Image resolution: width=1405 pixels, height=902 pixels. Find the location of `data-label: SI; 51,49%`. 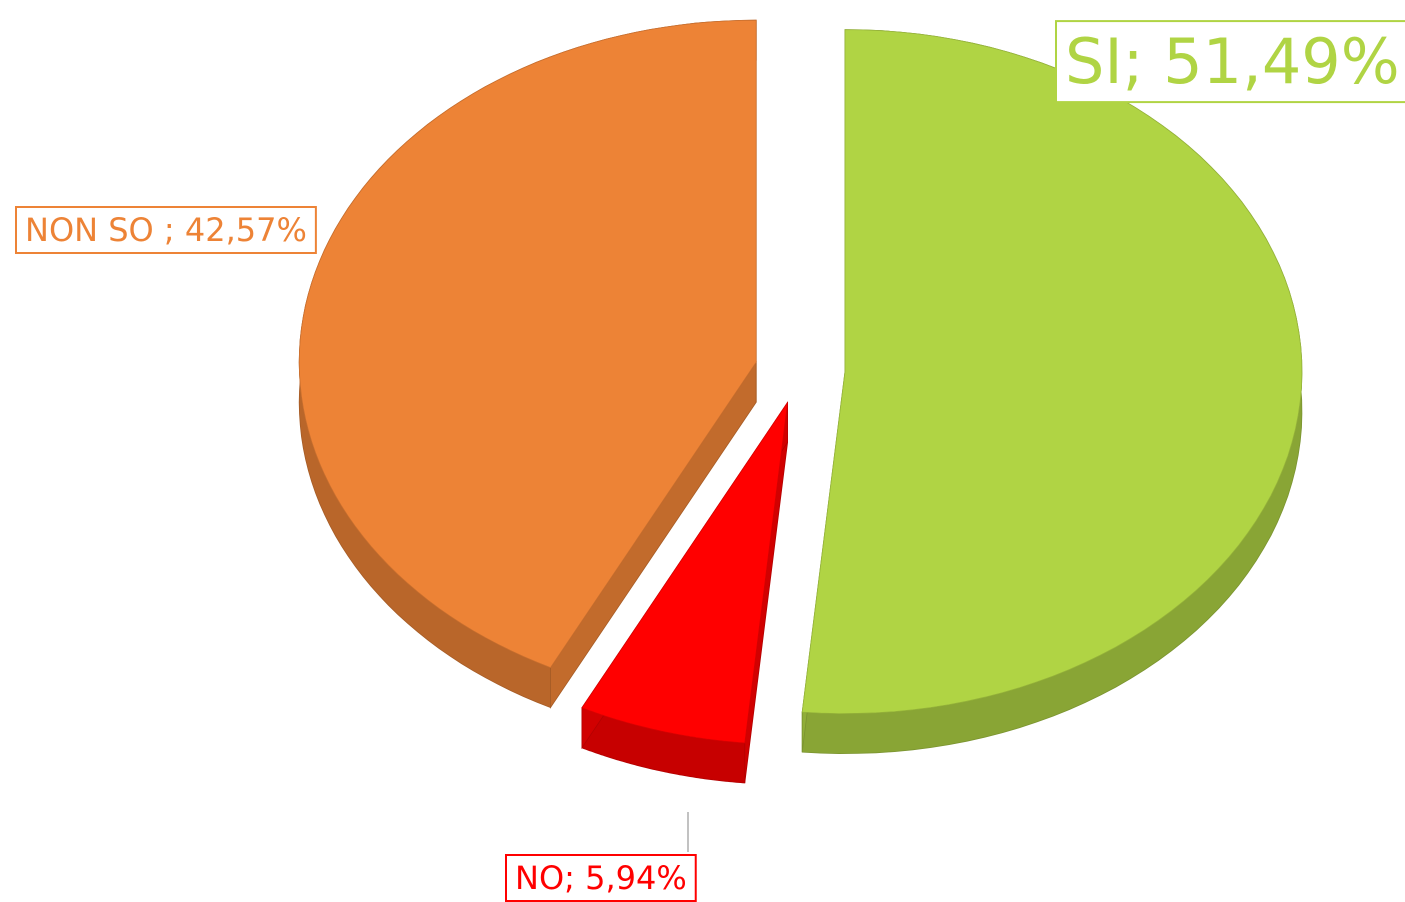

data-label: SI; 51,49% is located at coordinates (1232, 61).